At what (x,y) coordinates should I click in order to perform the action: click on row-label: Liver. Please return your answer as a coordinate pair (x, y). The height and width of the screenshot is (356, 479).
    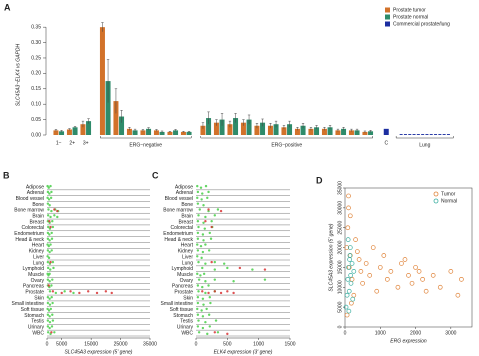
    Looking at the image, I should click on (38, 257).